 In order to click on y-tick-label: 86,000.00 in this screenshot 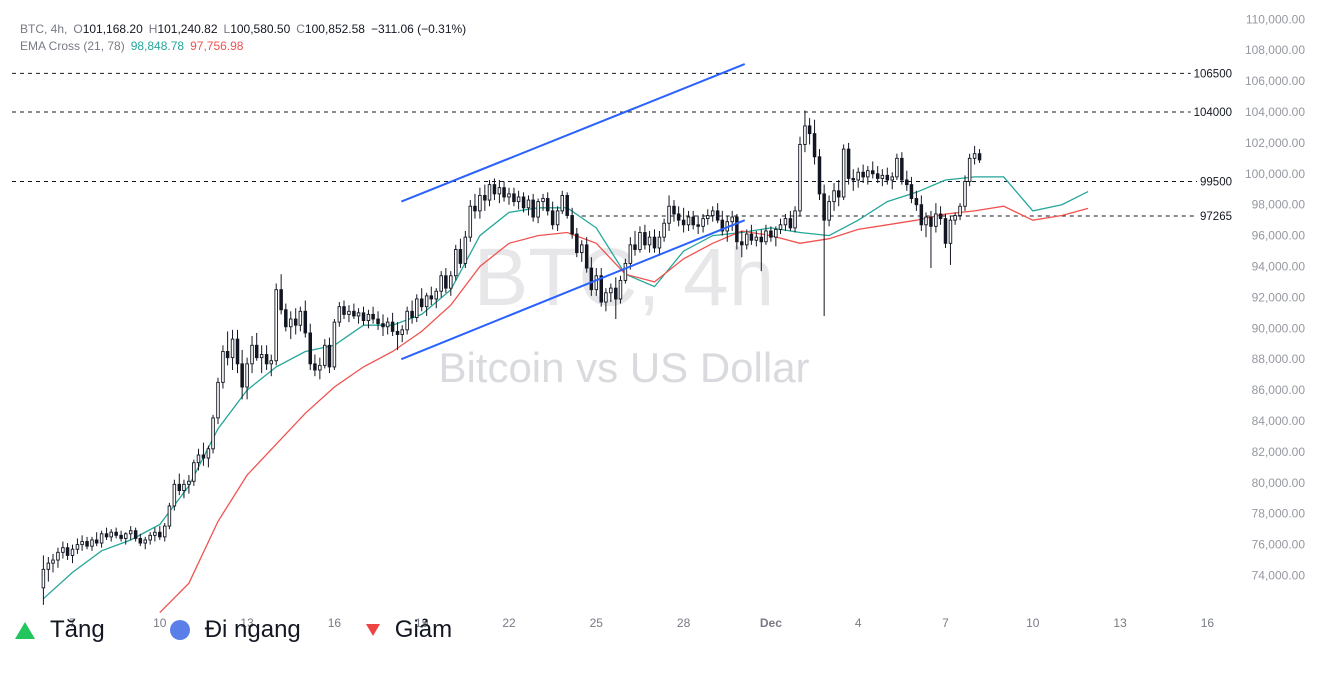, I will do `click(1279, 390)`.